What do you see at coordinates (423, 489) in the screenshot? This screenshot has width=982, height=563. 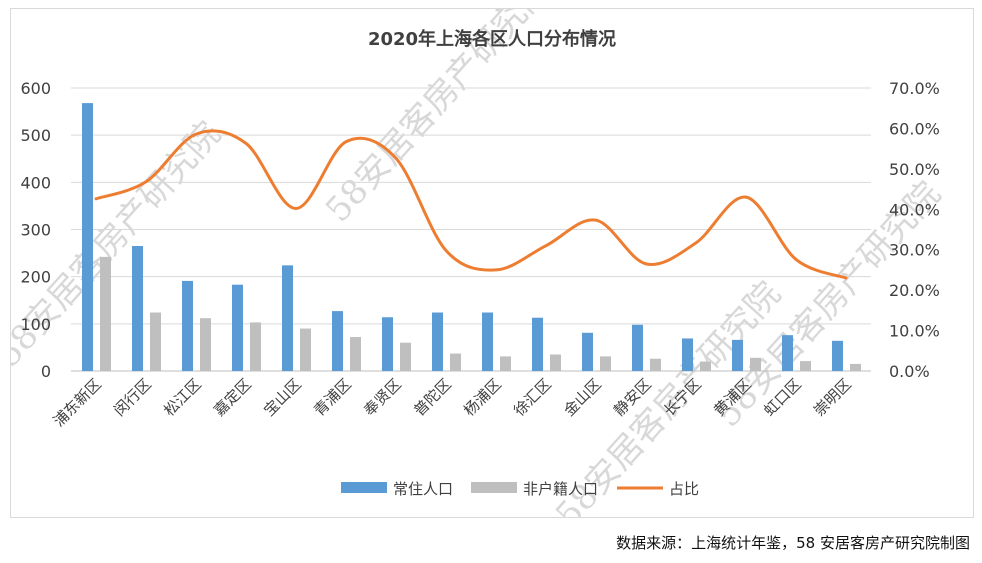 I see `legend-label: 常住人口` at bounding box center [423, 489].